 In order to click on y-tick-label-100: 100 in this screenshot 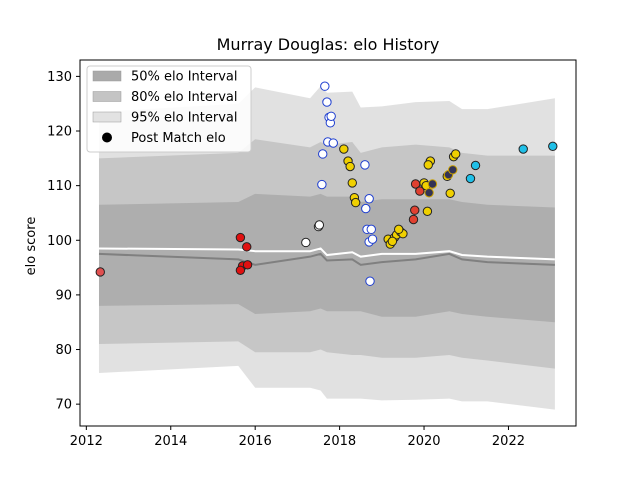, I will do `click(59, 241)`.